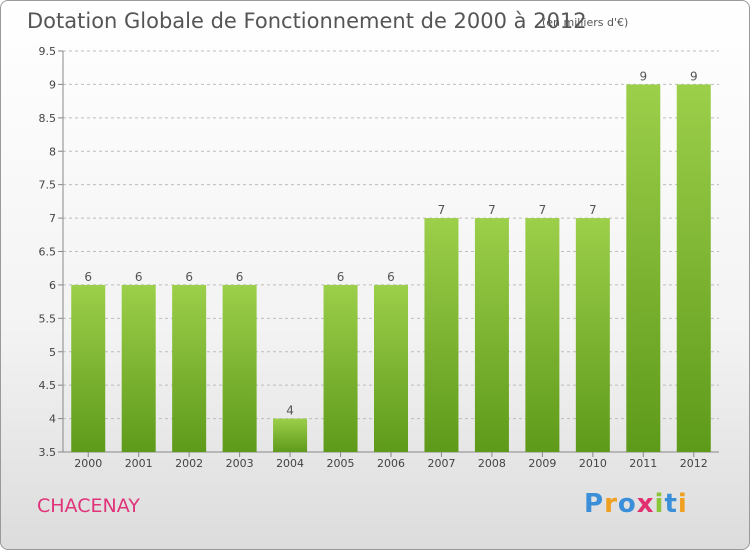 This screenshot has height=550, width=750. What do you see at coordinates (611, 504) in the screenshot?
I see `logo-letter: r` at bounding box center [611, 504].